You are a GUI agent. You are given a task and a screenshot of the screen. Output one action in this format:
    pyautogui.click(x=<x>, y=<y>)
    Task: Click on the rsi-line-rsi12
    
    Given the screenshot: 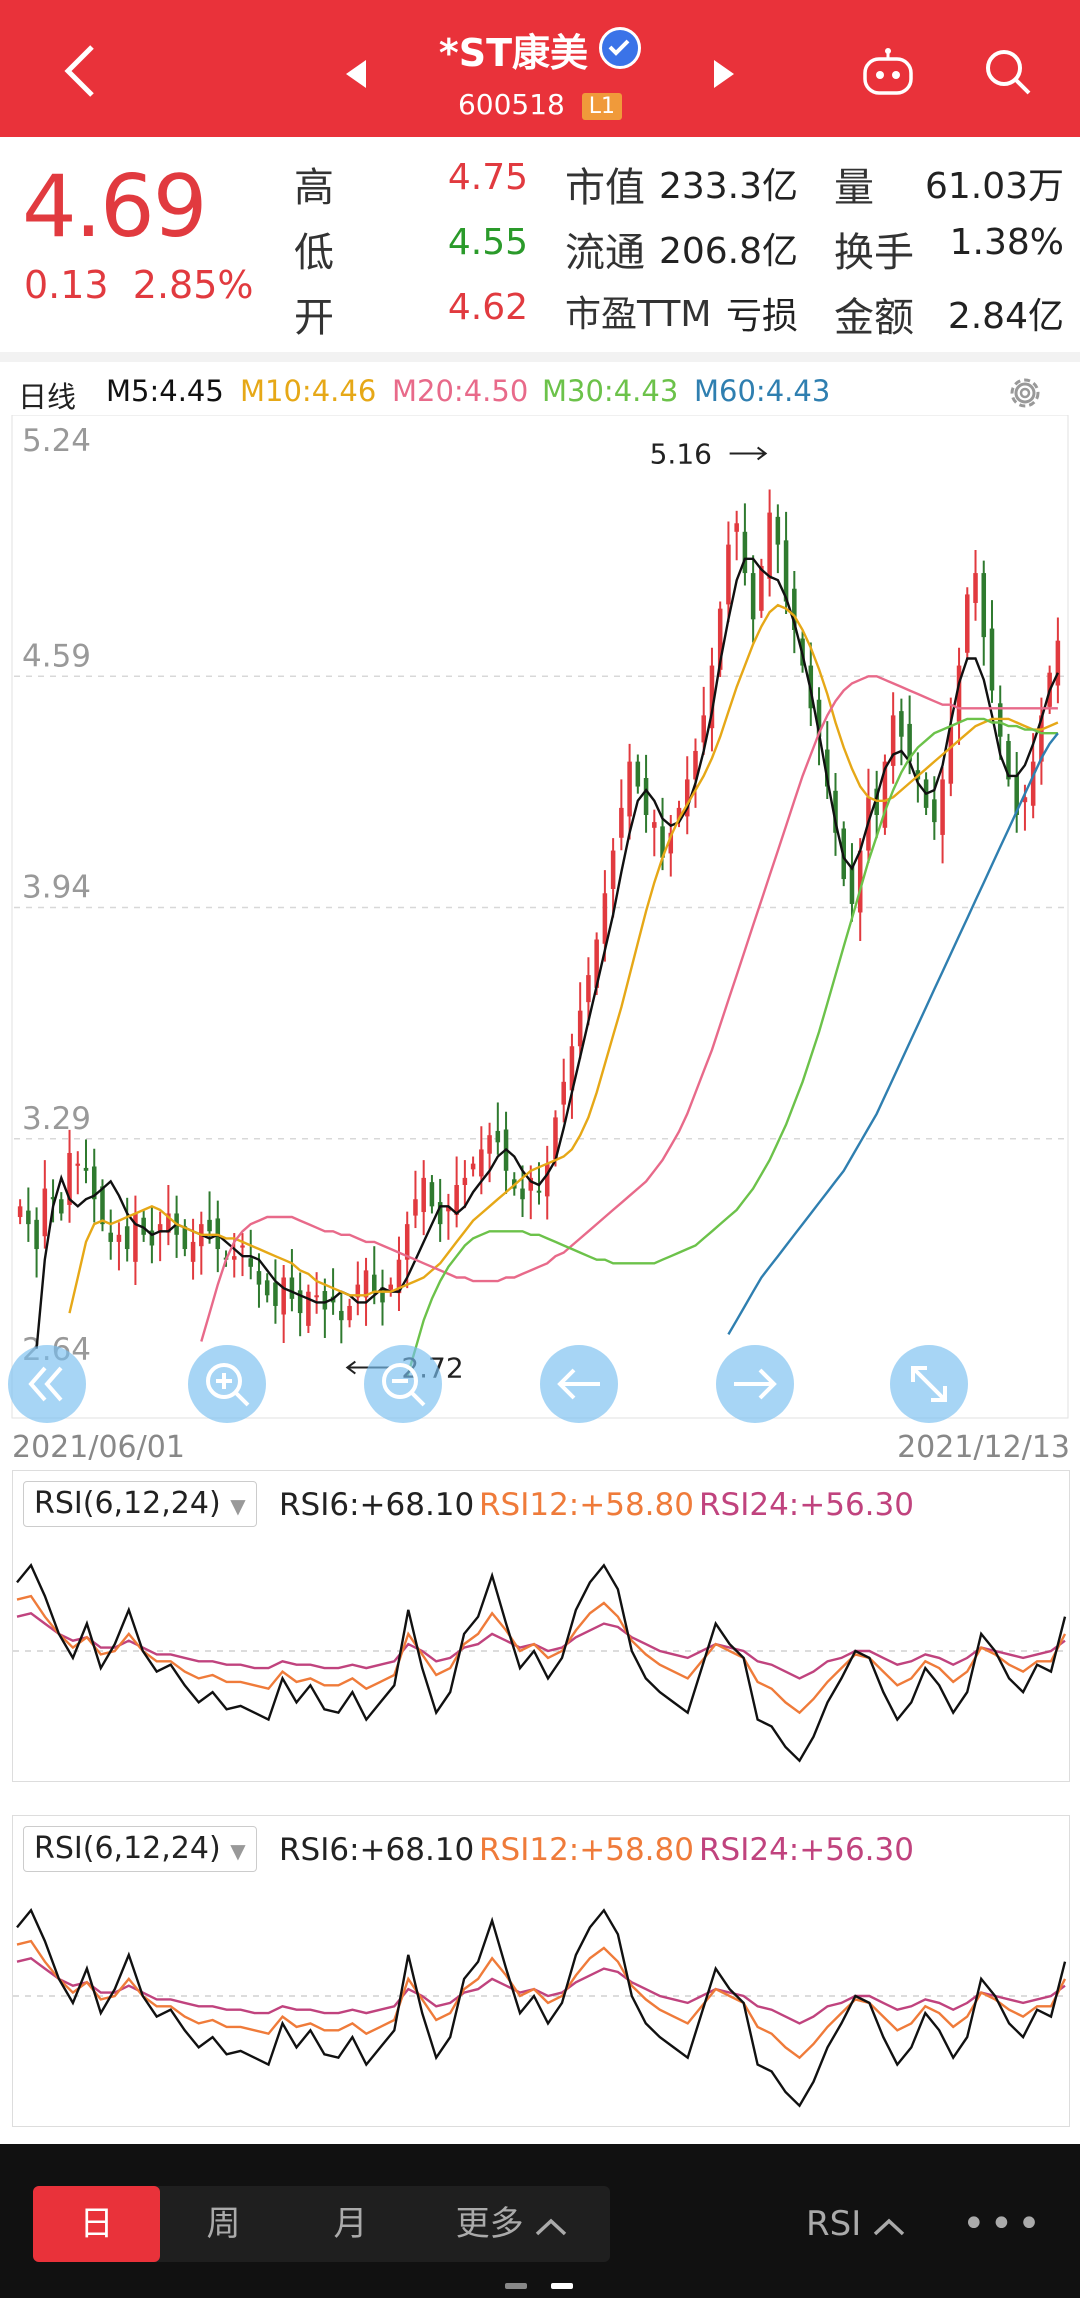 What is the action you would take?
    pyautogui.click(x=541, y=1999)
    